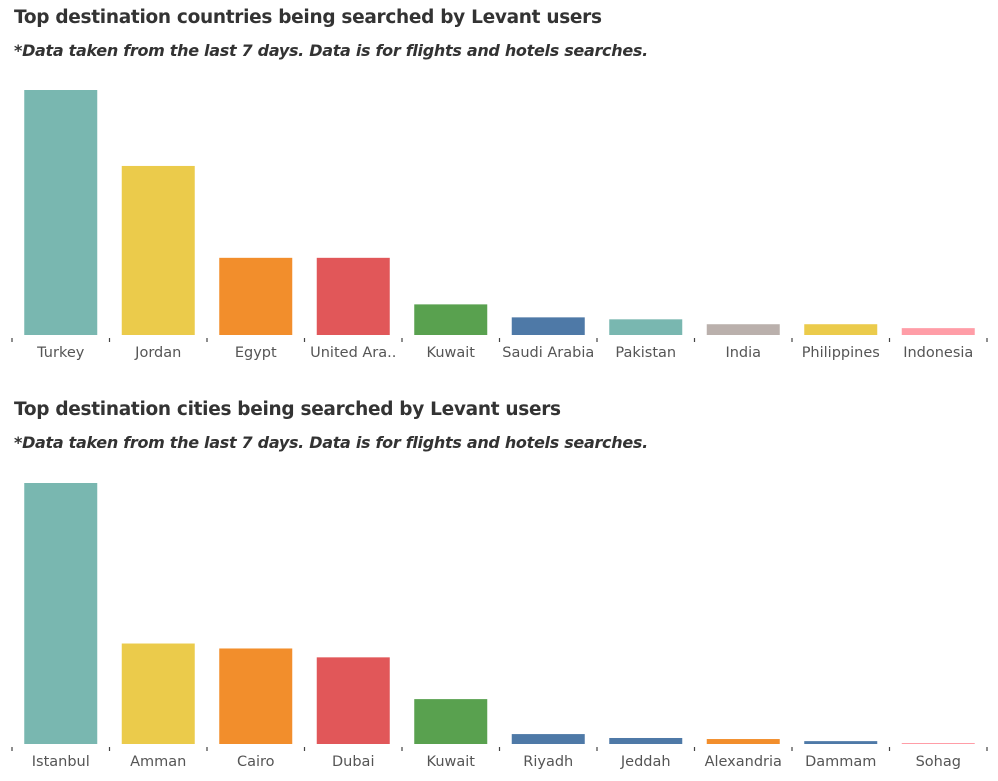 The image size is (998, 781). Describe the element at coordinates (743, 741) in the screenshot. I see `bar-alexandria` at that location.